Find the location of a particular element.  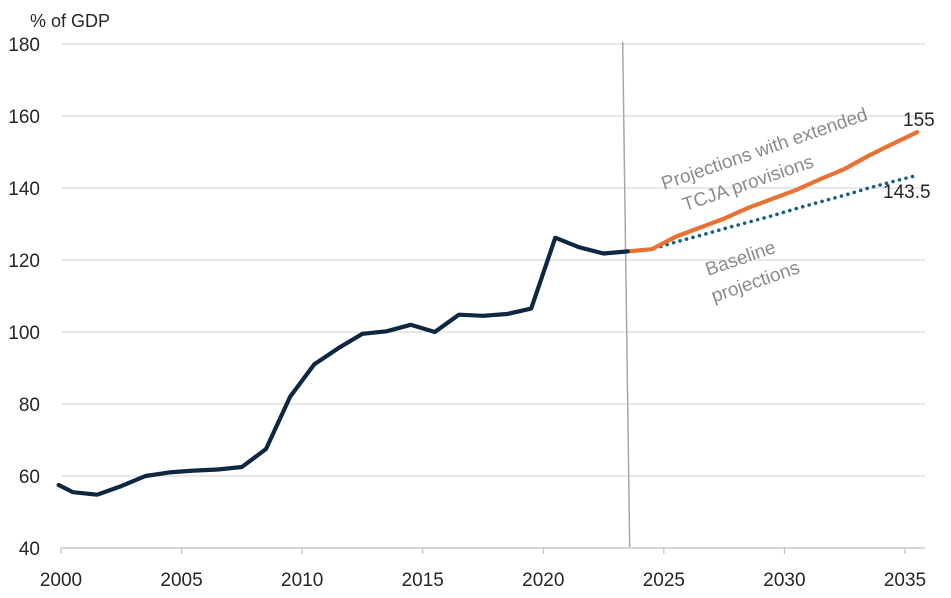

axes is located at coordinates (492, 550).